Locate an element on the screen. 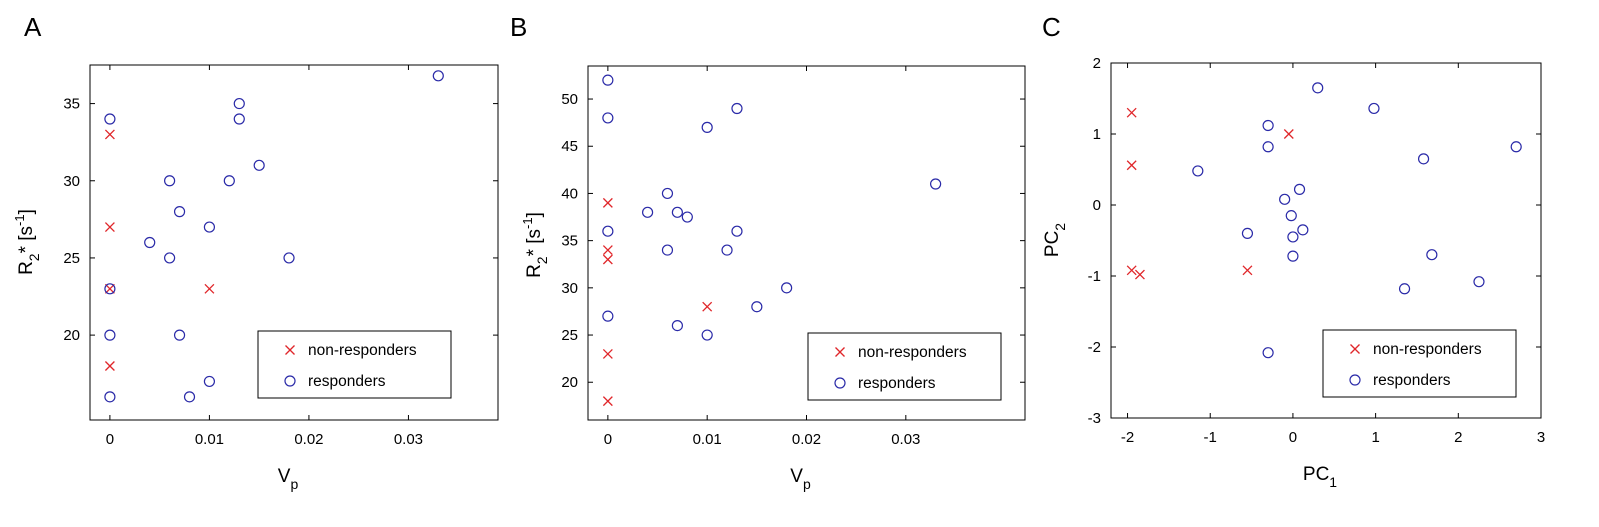 The height and width of the screenshot is (527, 1599). panel-label-b: B is located at coordinates (518, 27).